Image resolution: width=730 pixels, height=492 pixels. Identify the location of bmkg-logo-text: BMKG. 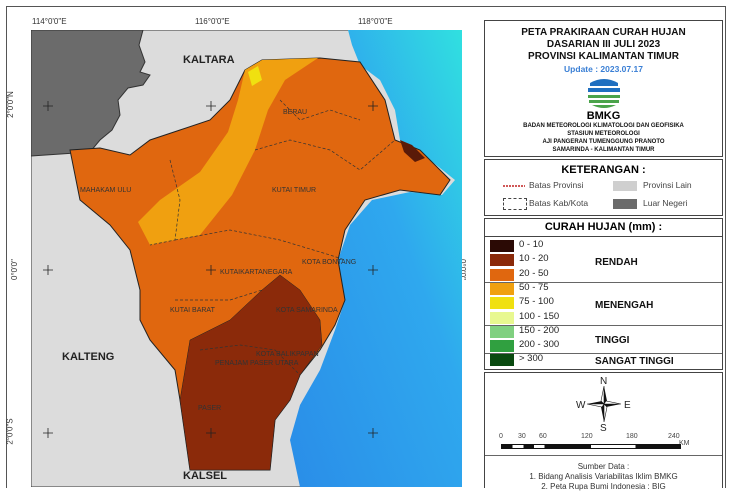
(603, 116).